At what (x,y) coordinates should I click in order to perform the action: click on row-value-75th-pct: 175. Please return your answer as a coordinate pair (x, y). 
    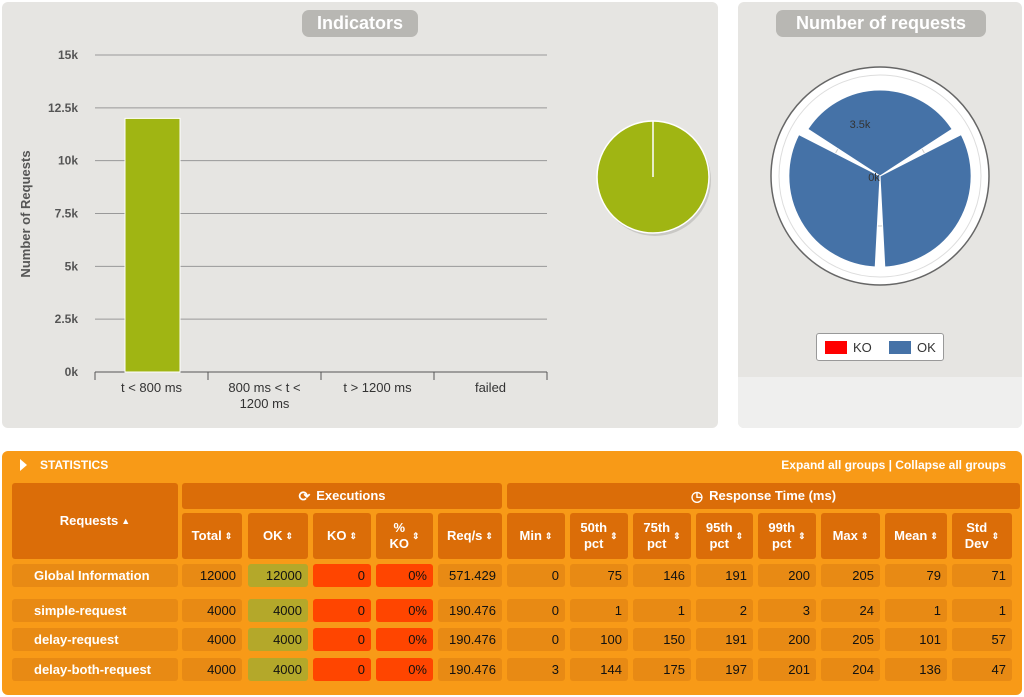
    Looking at the image, I should click on (662, 669).